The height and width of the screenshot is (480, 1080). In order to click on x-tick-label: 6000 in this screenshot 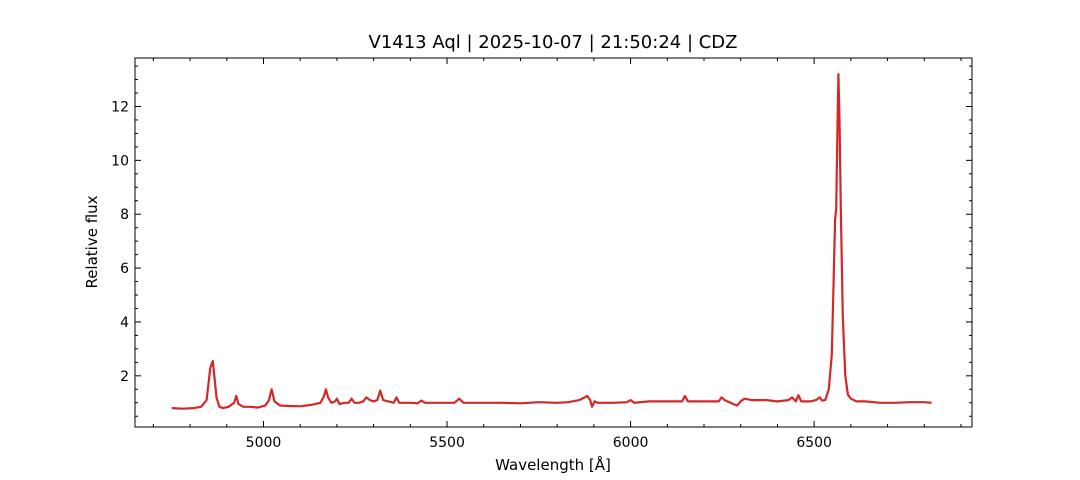, I will do `click(631, 443)`.